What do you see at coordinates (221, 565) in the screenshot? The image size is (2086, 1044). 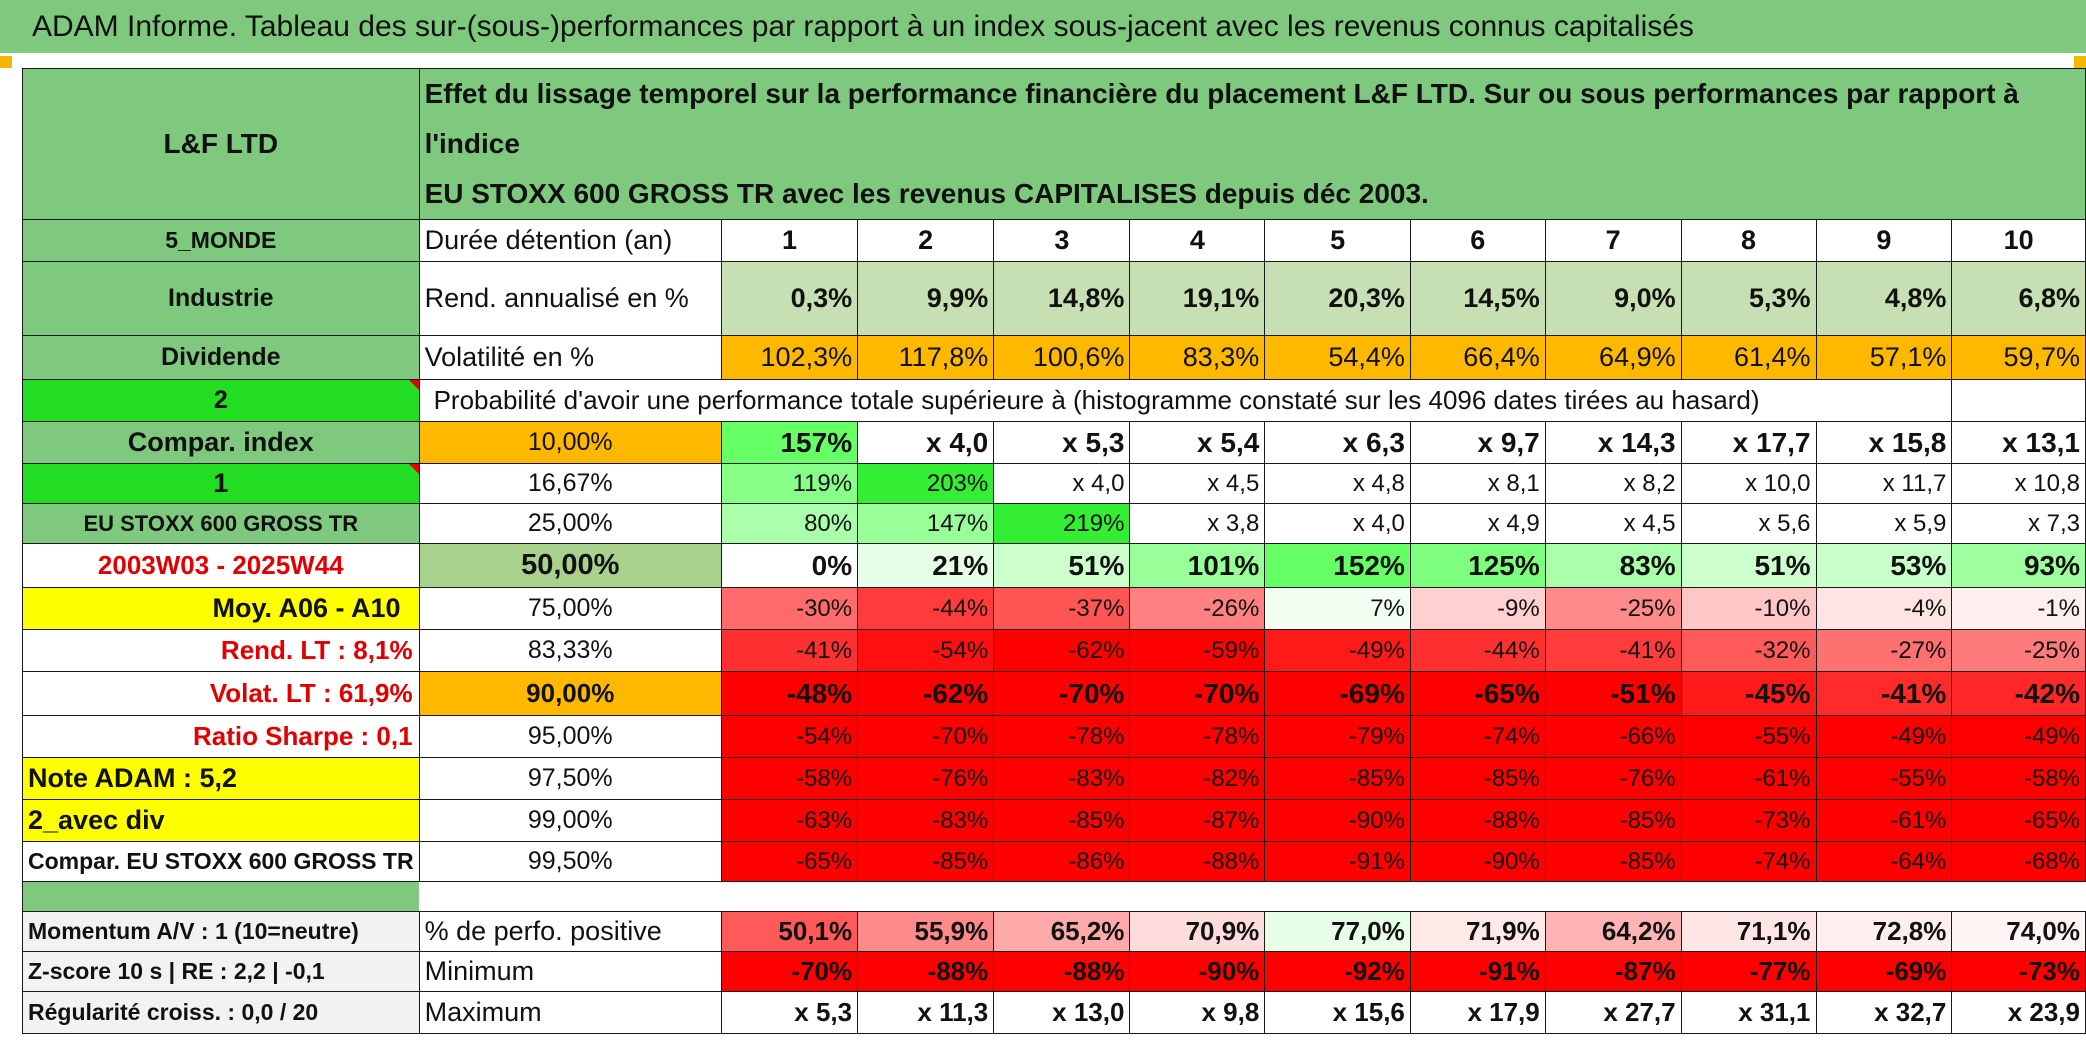 I see `period-label: 2003W03 - 2025W44` at bounding box center [221, 565].